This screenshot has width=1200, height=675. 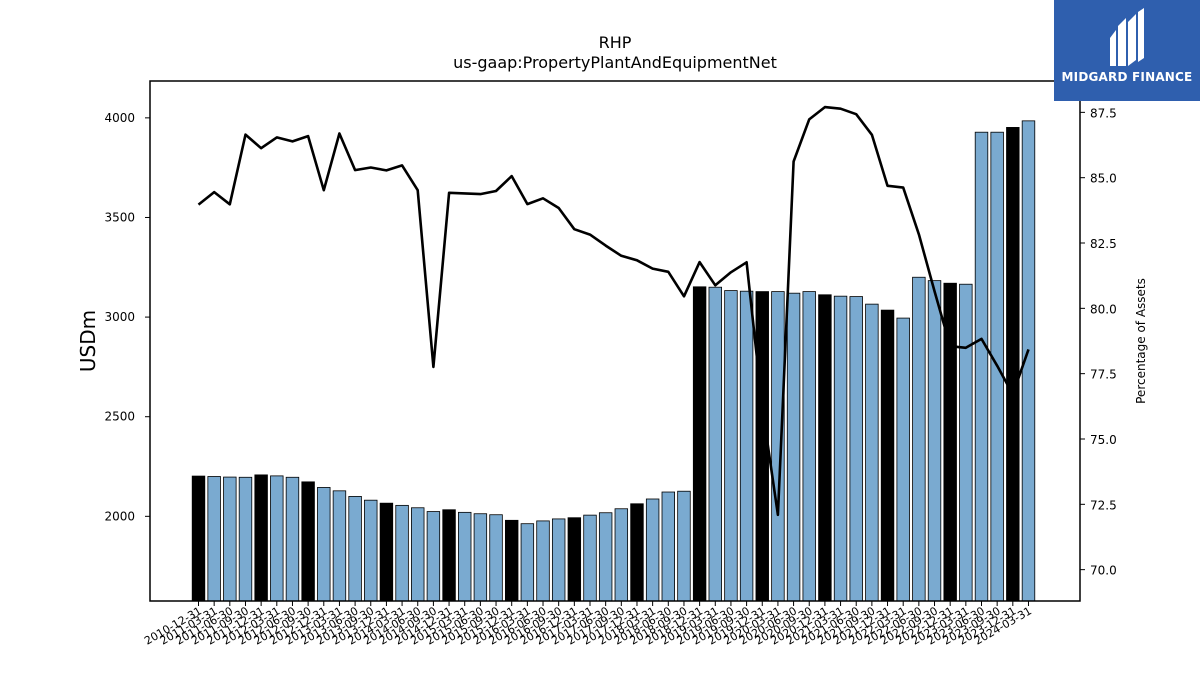 I want to click on midgard-finance-logo: MIDGARD FINANCE, so click(x=1127, y=50).